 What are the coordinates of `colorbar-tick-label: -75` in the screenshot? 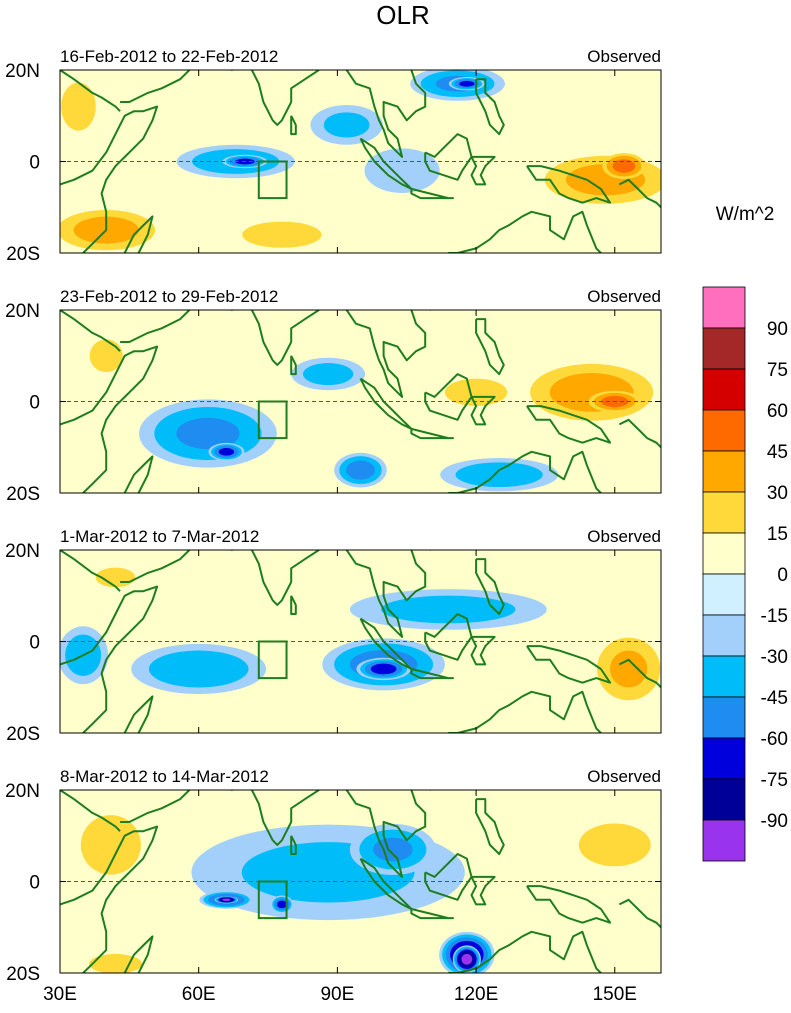 It's located at (774, 780).